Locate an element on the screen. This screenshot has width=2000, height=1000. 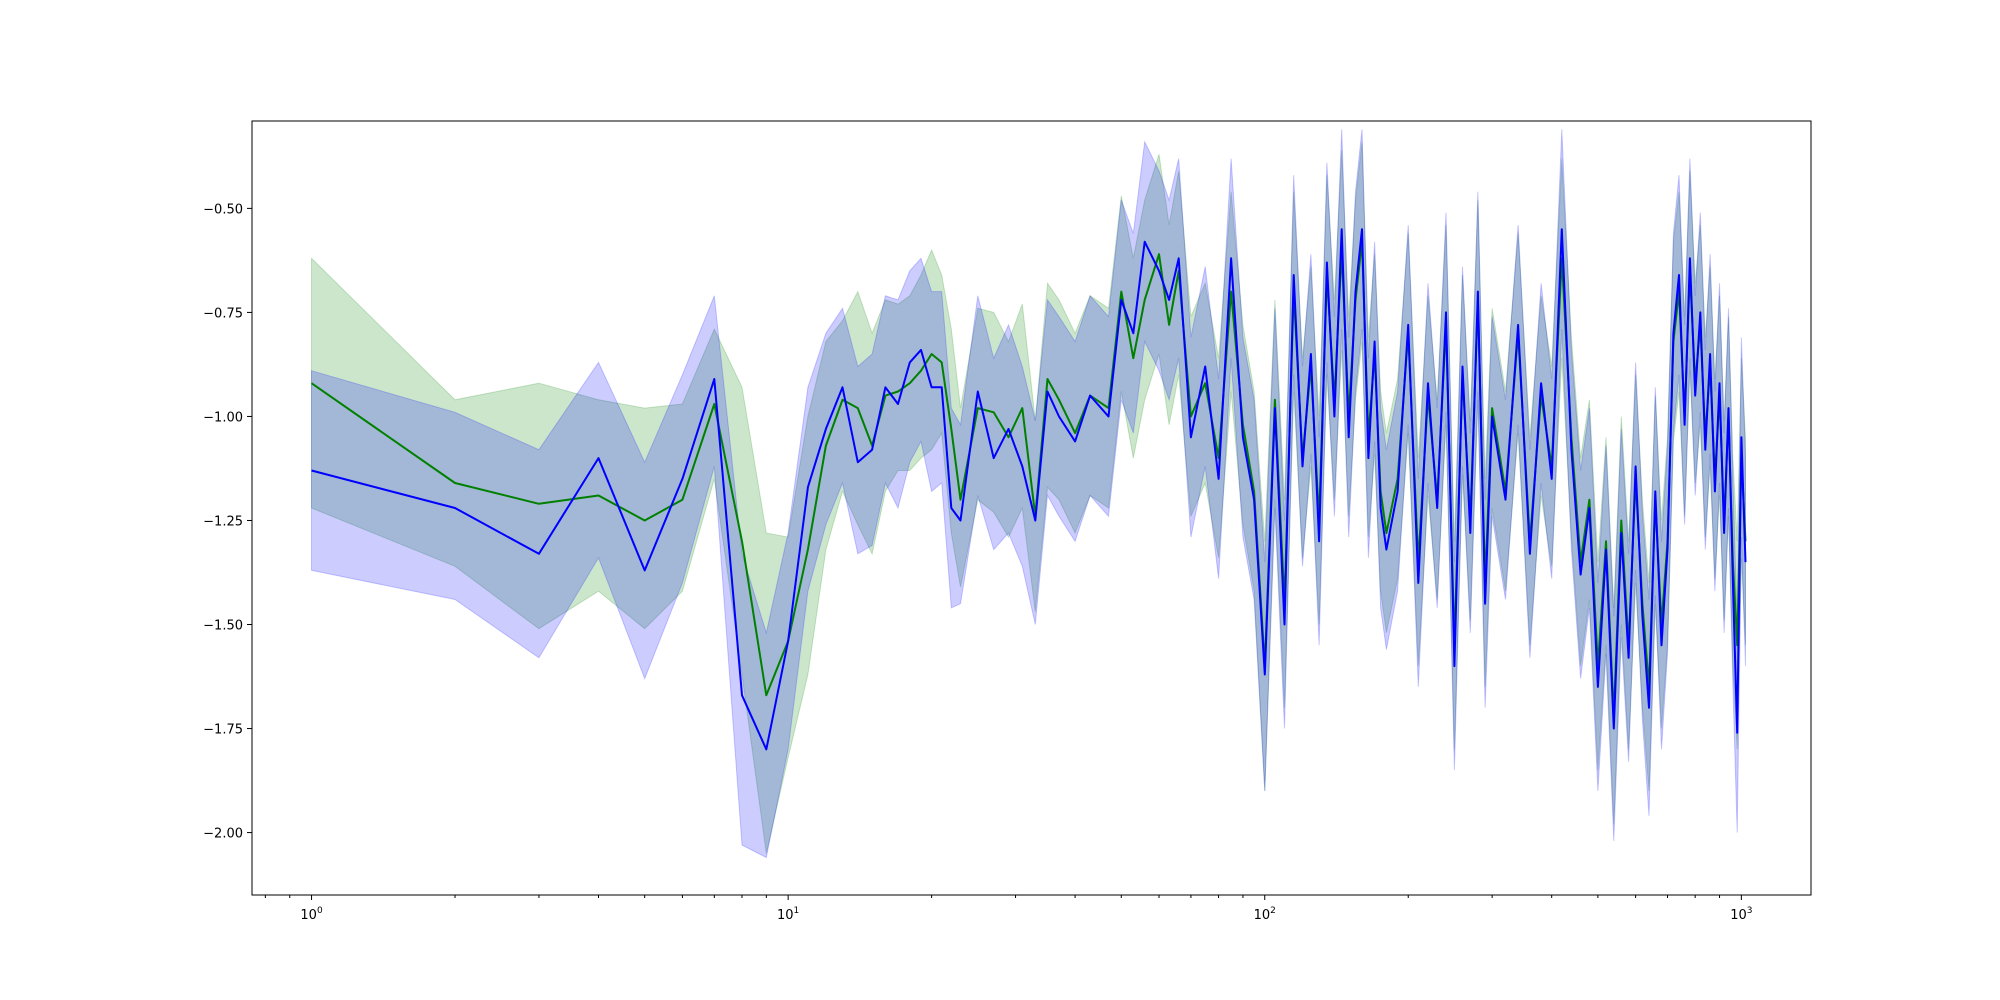
y-tick-label: −2.00 is located at coordinates (223, 834).